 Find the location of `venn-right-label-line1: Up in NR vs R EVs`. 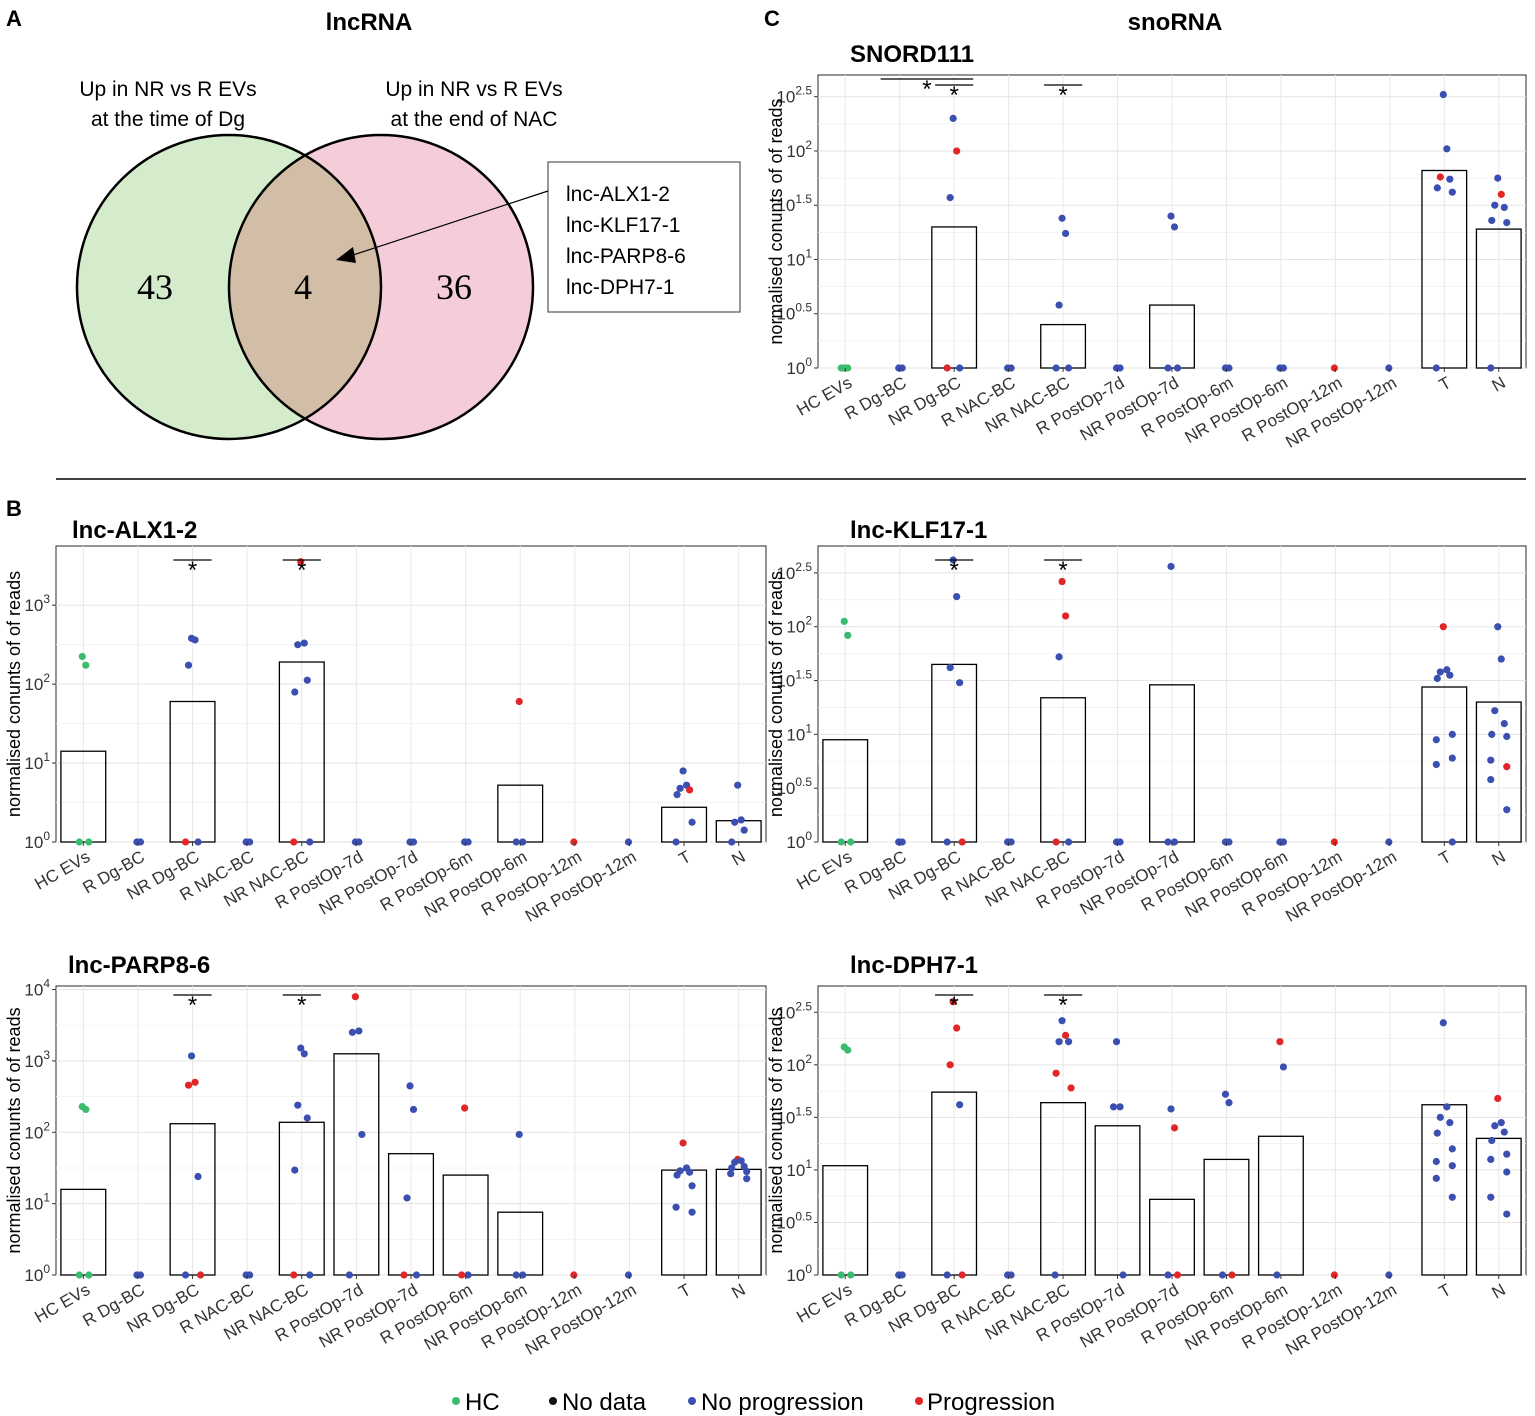

venn-right-label-line1: Up in NR vs R EVs is located at coordinates (473, 89).